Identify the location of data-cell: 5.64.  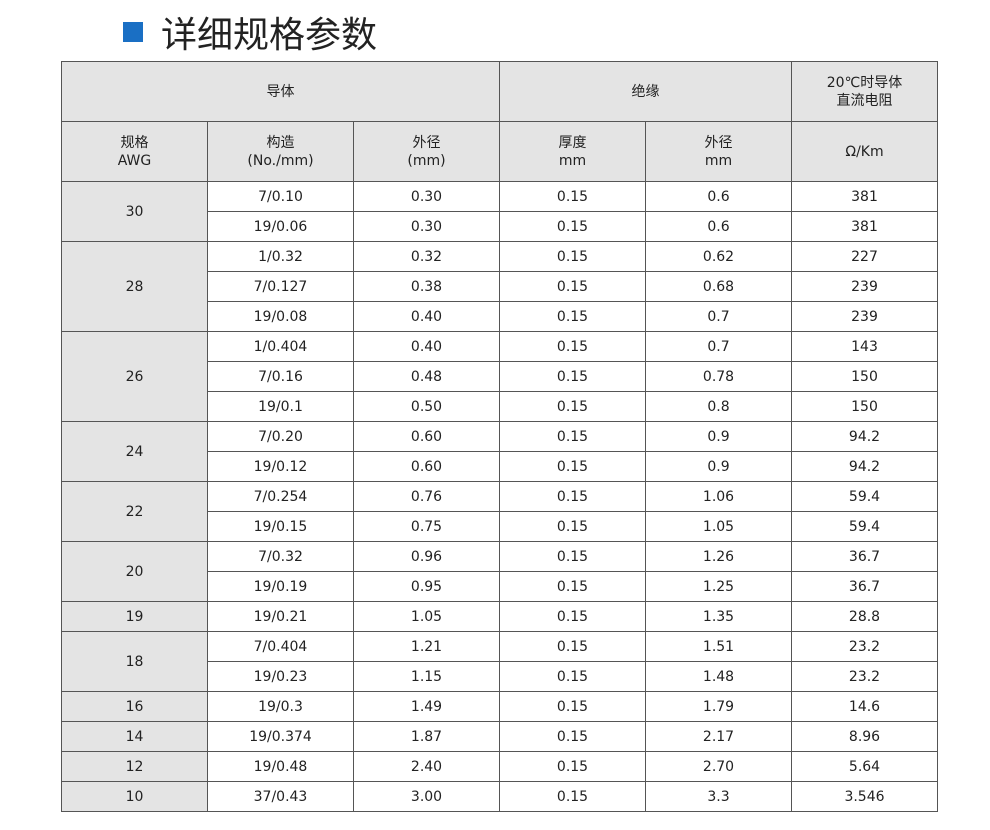
(864, 766).